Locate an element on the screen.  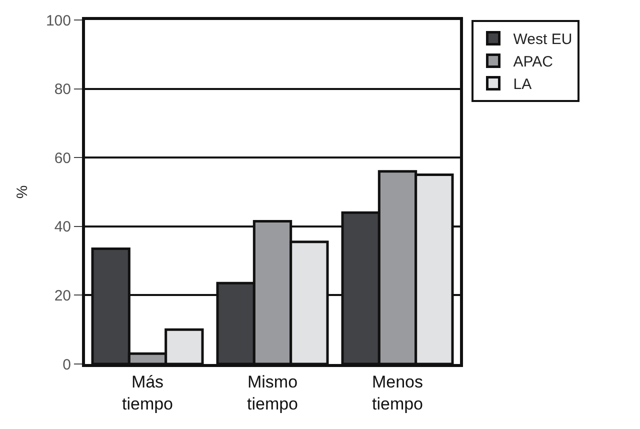
legend-label: West EU is located at coordinates (542, 39).